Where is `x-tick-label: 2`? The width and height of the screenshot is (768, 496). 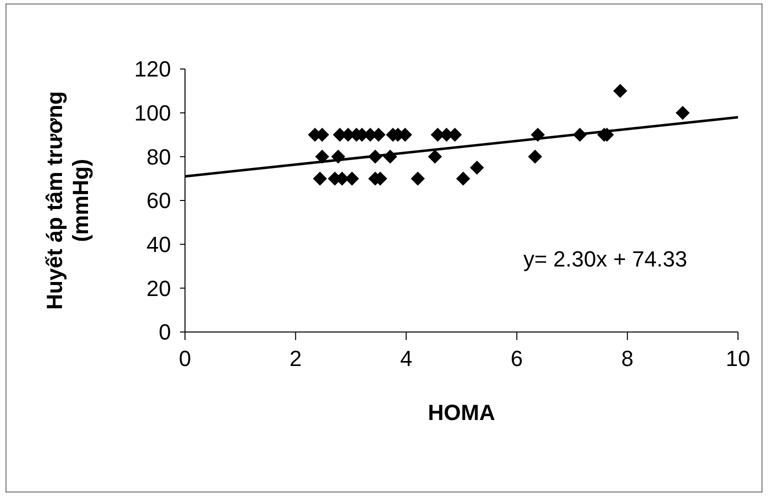 x-tick-label: 2 is located at coordinates (295, 358).